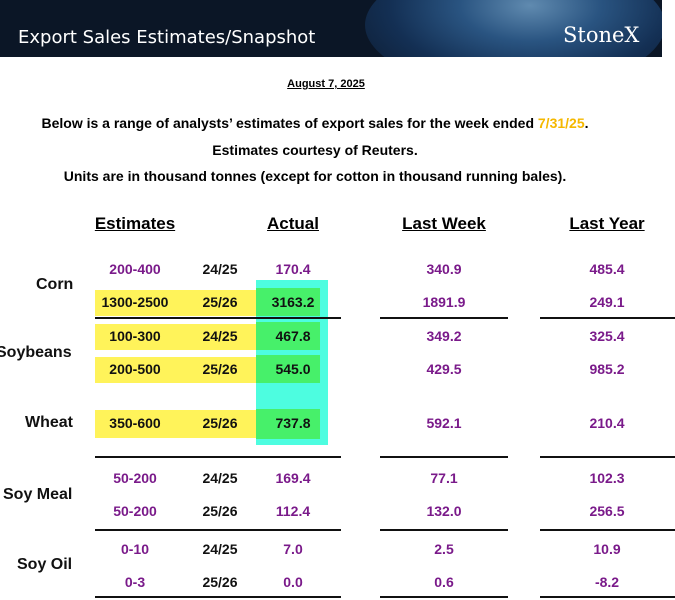  What do you see at coordinates (135, 223) in the screenshot?
I see `header-estimates: Estimates` at bounding box center [135, 223].